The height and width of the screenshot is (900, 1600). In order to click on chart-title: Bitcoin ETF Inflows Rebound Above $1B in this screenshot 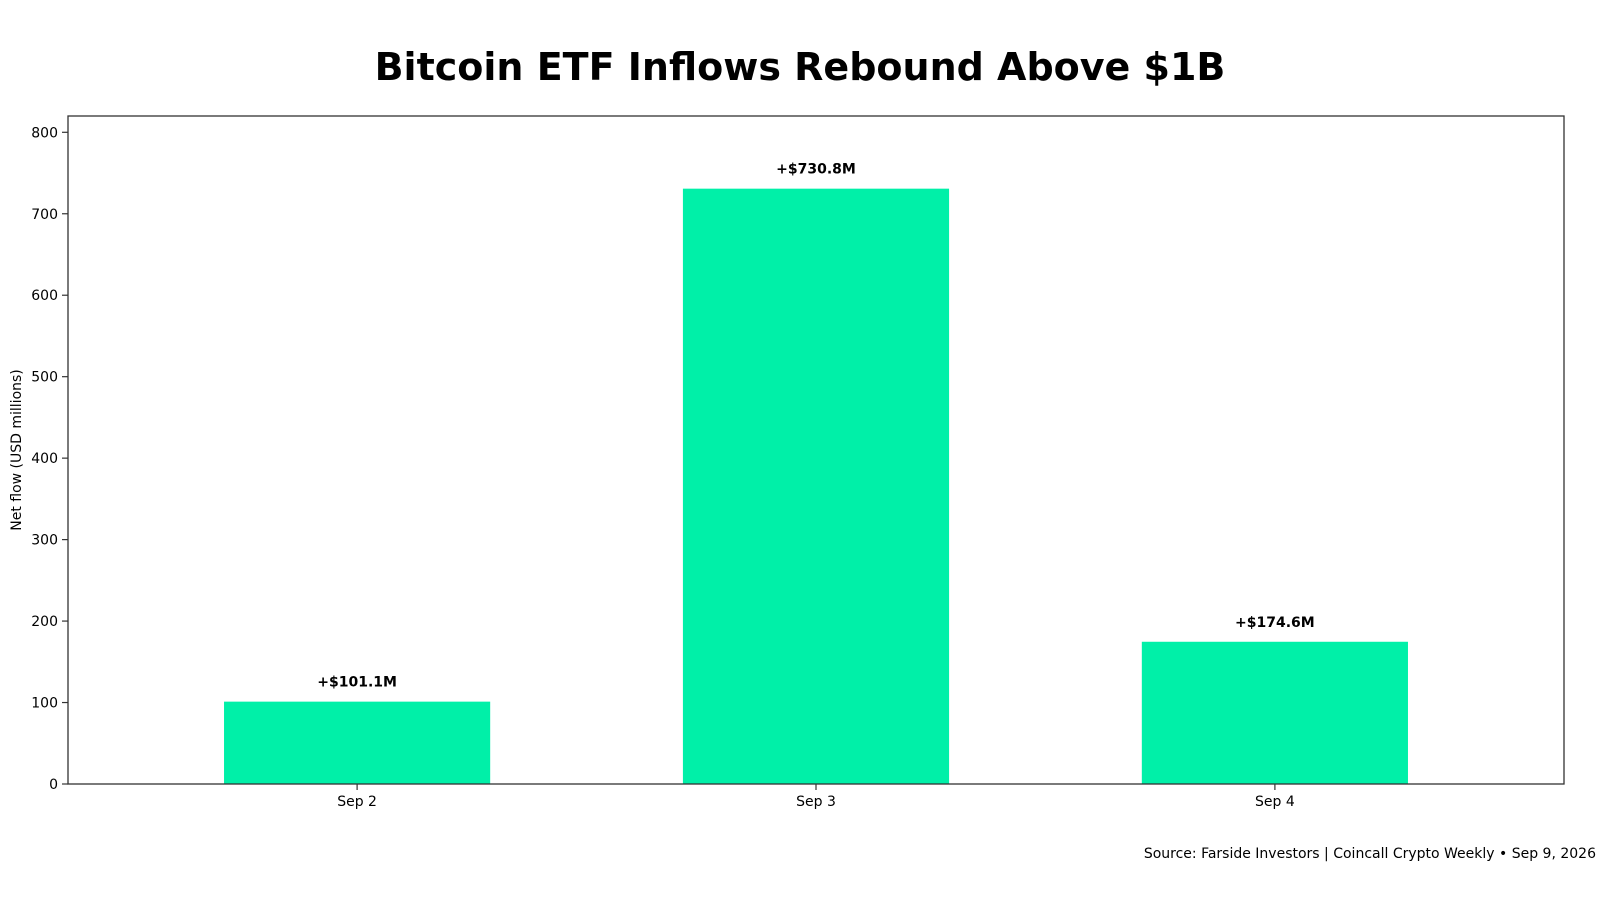, I will do `click(800, 67)`.